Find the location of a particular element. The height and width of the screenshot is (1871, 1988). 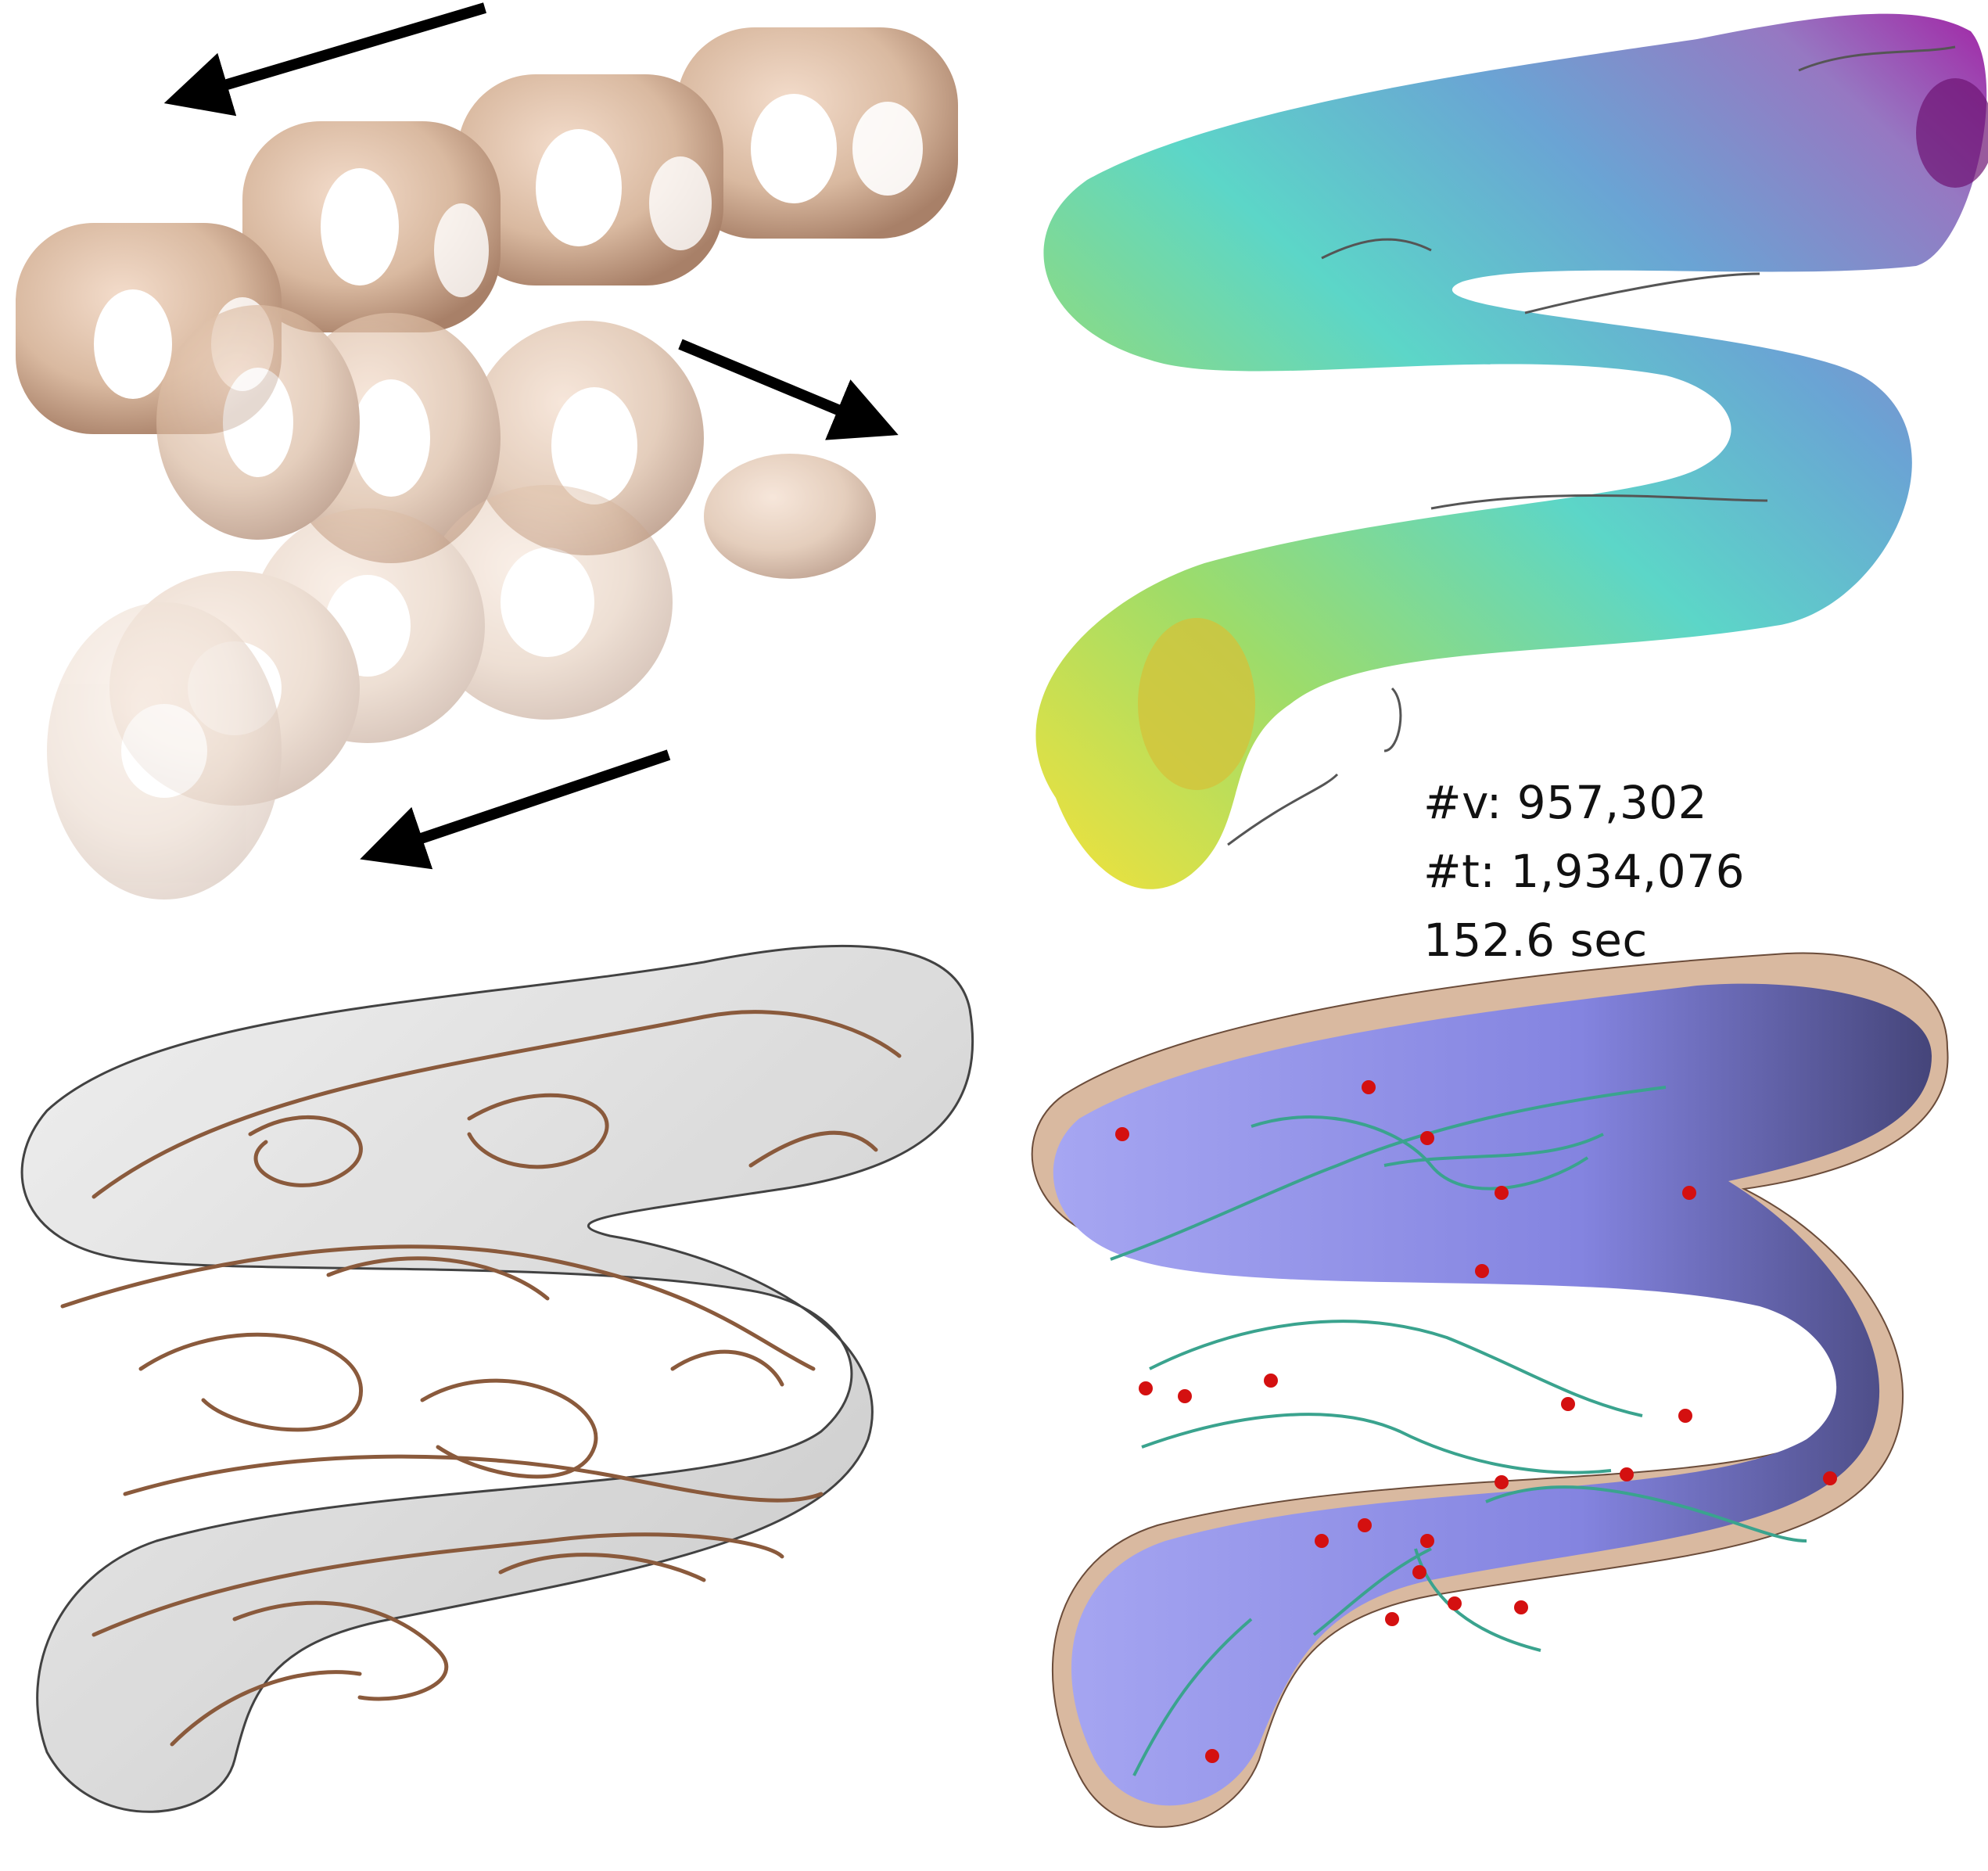

teal-curves is located at coordinates (1459, 1431).